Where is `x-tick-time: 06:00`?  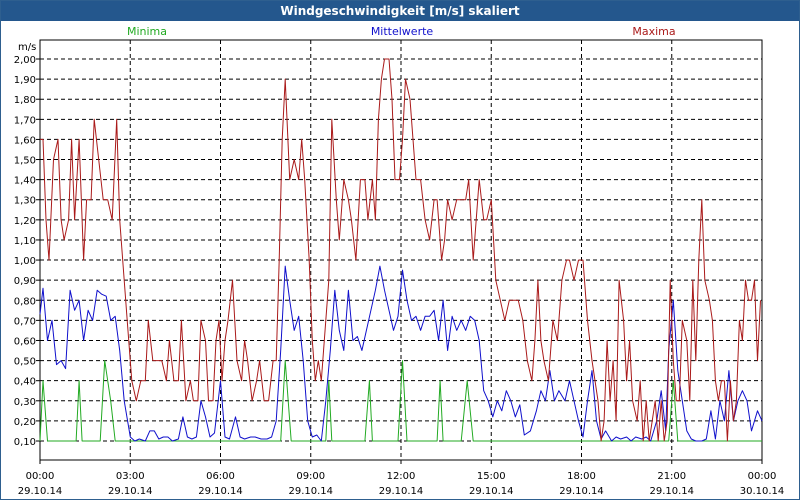 x-tick-time: 06:00 is located at coordinates (220, 476).